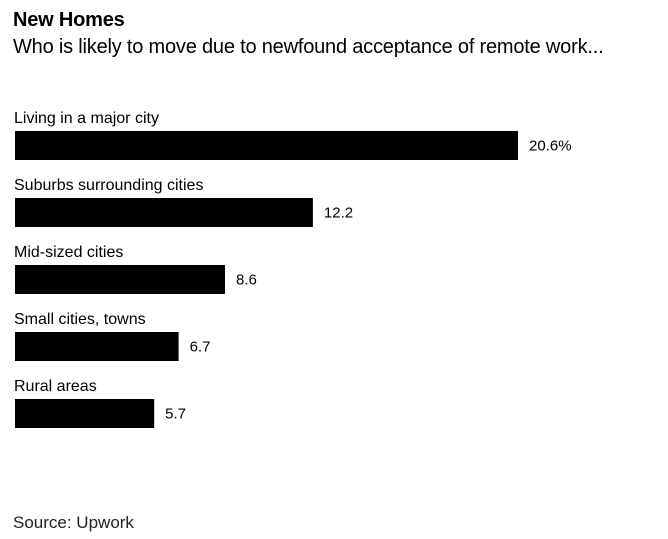  What do you see at coordinates (68, 252) in the screenshot?
I see `category-label: Mid-sized cities` at bounding box center [68, 252].